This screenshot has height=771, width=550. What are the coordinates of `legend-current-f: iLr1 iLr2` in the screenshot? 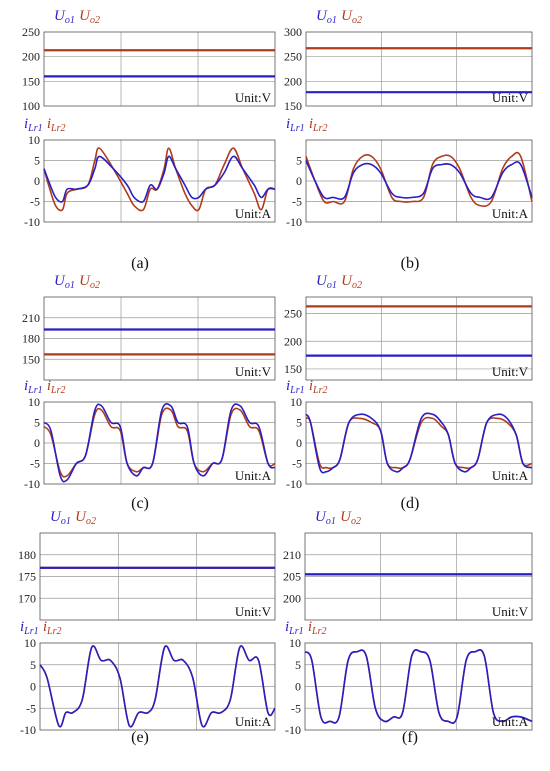 It's located at (306, 628).